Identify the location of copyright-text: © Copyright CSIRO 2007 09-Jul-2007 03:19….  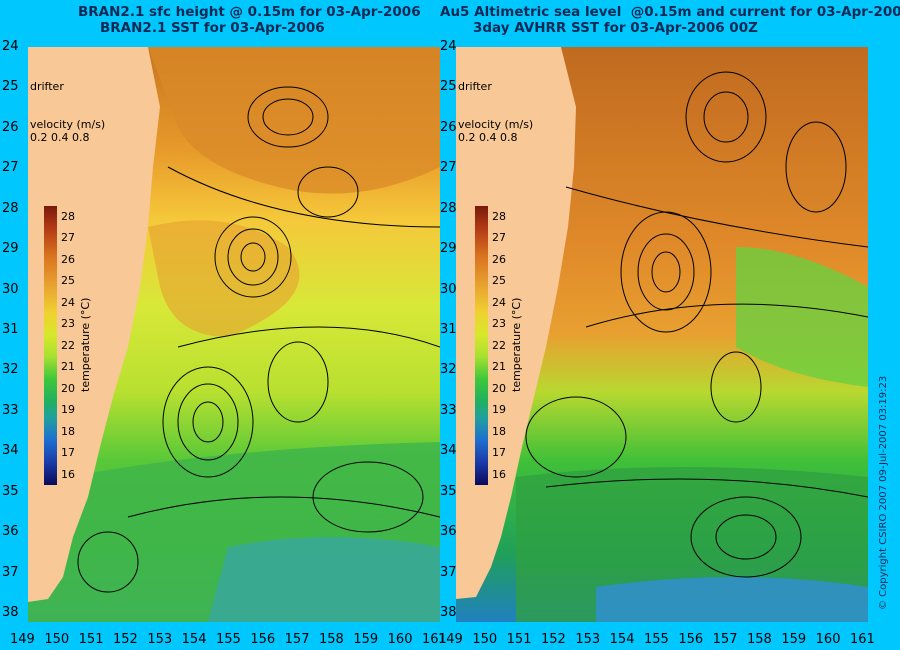
(883, 492).